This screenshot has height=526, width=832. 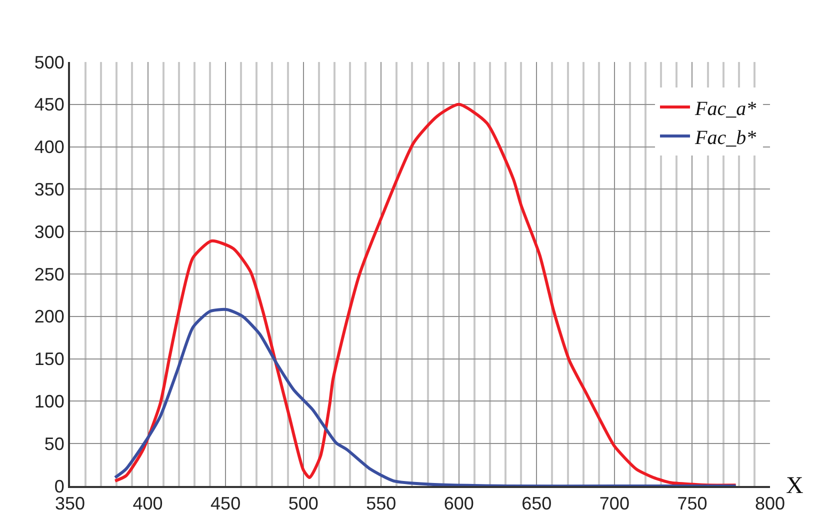 I want to click on x-tick-label: 450, so click(x=225, y=504).